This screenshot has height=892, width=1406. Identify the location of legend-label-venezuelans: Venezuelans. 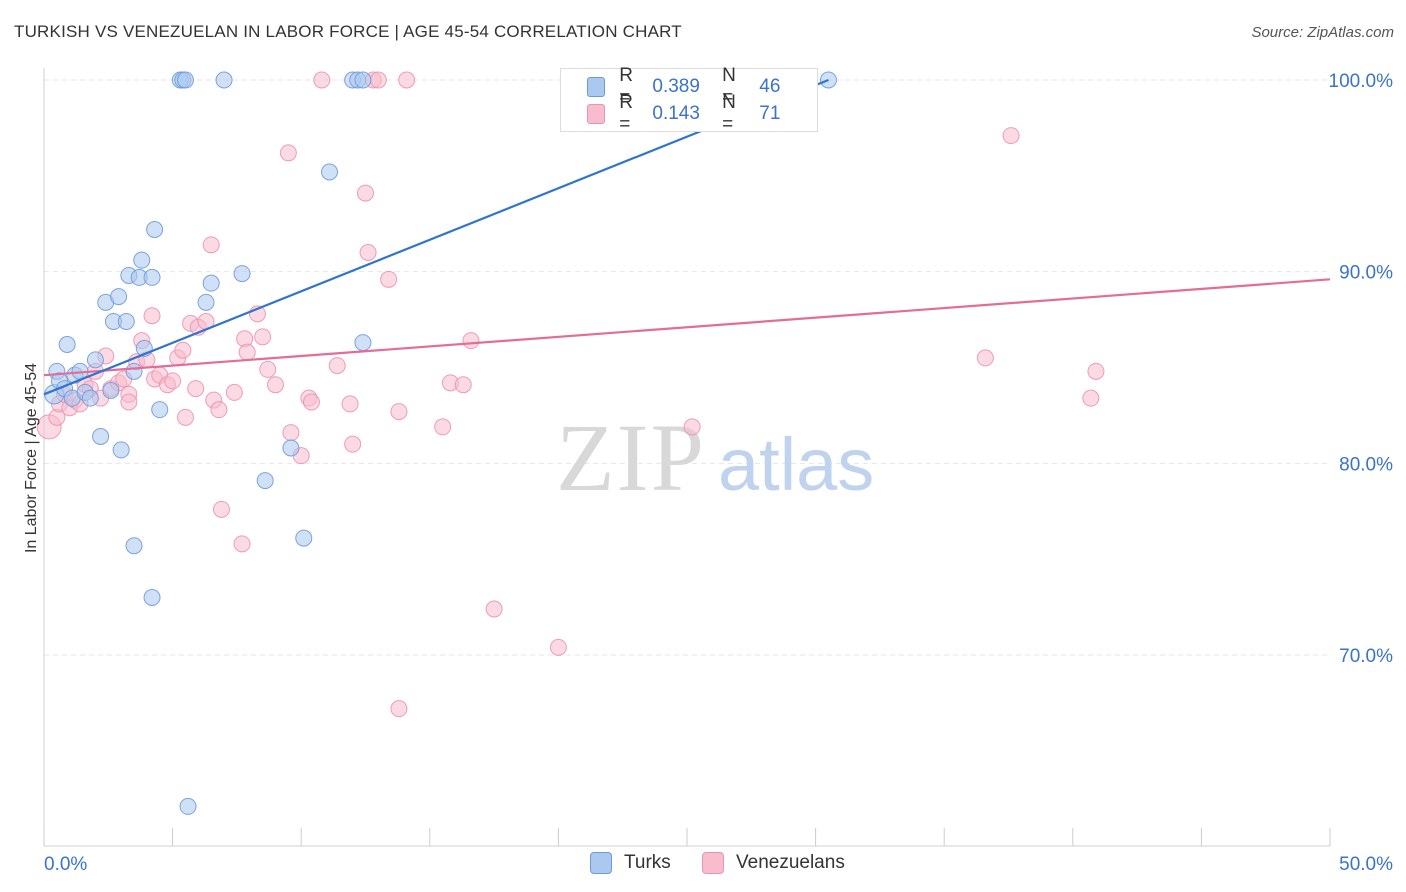
(790, 862).